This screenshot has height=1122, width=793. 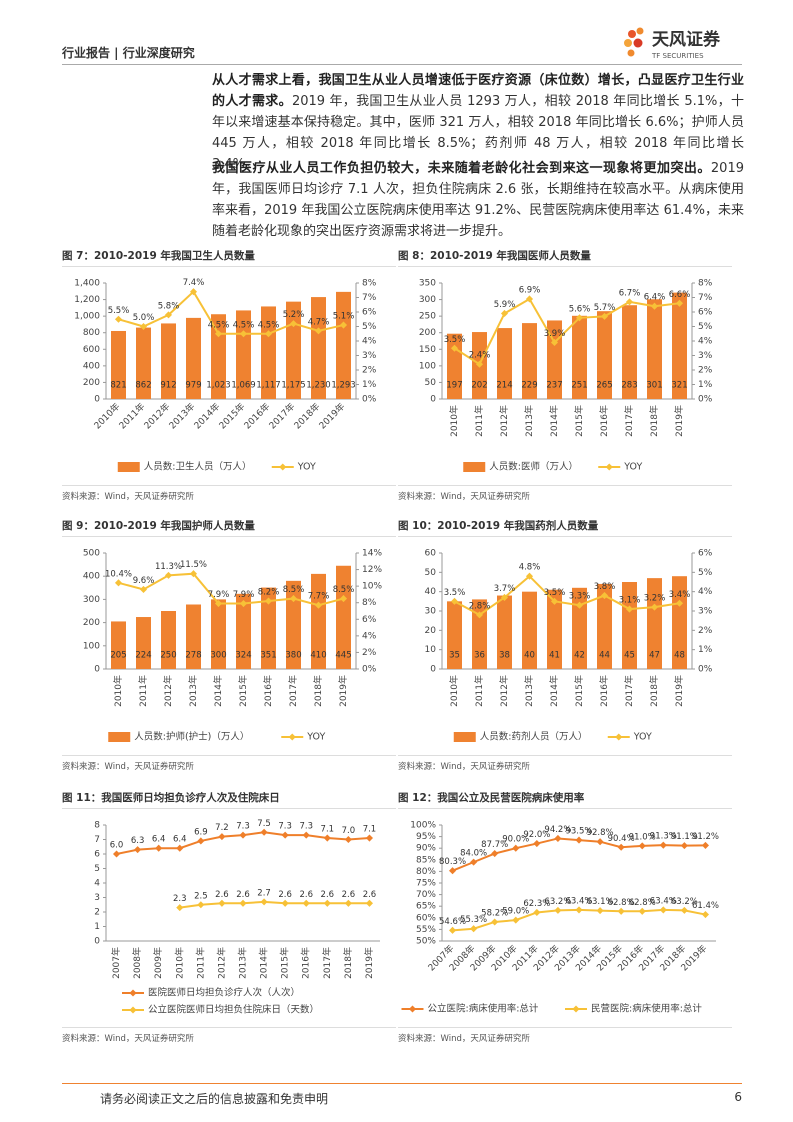 I want to click on legend-label: 人员数:护师(护士)（万人）, so click(x=191, y=737).